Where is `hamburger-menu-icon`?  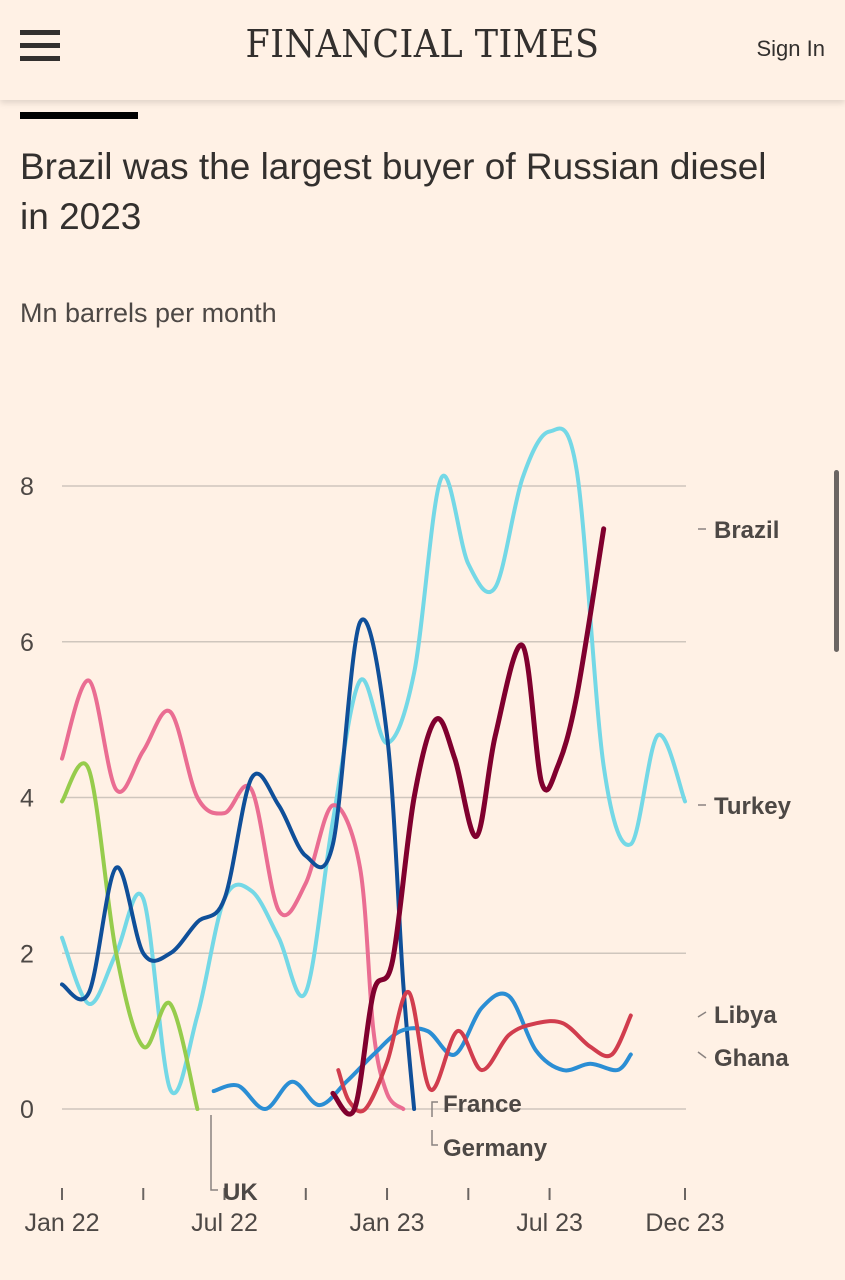 hamburger-menu-icon is located at coordinates (40, 46).